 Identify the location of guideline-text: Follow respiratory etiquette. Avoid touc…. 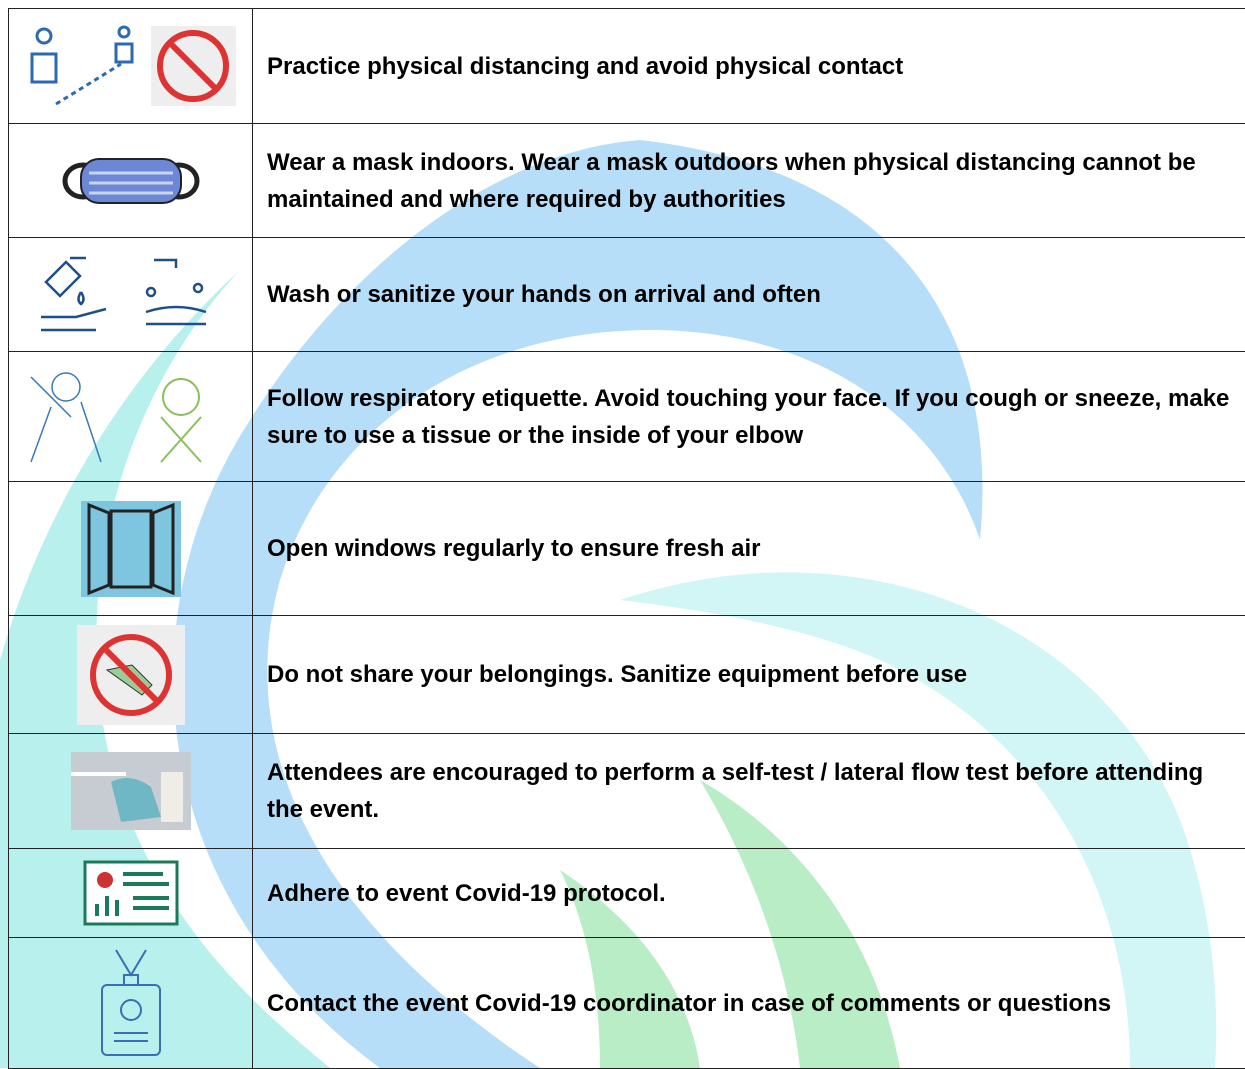
(749, 417).